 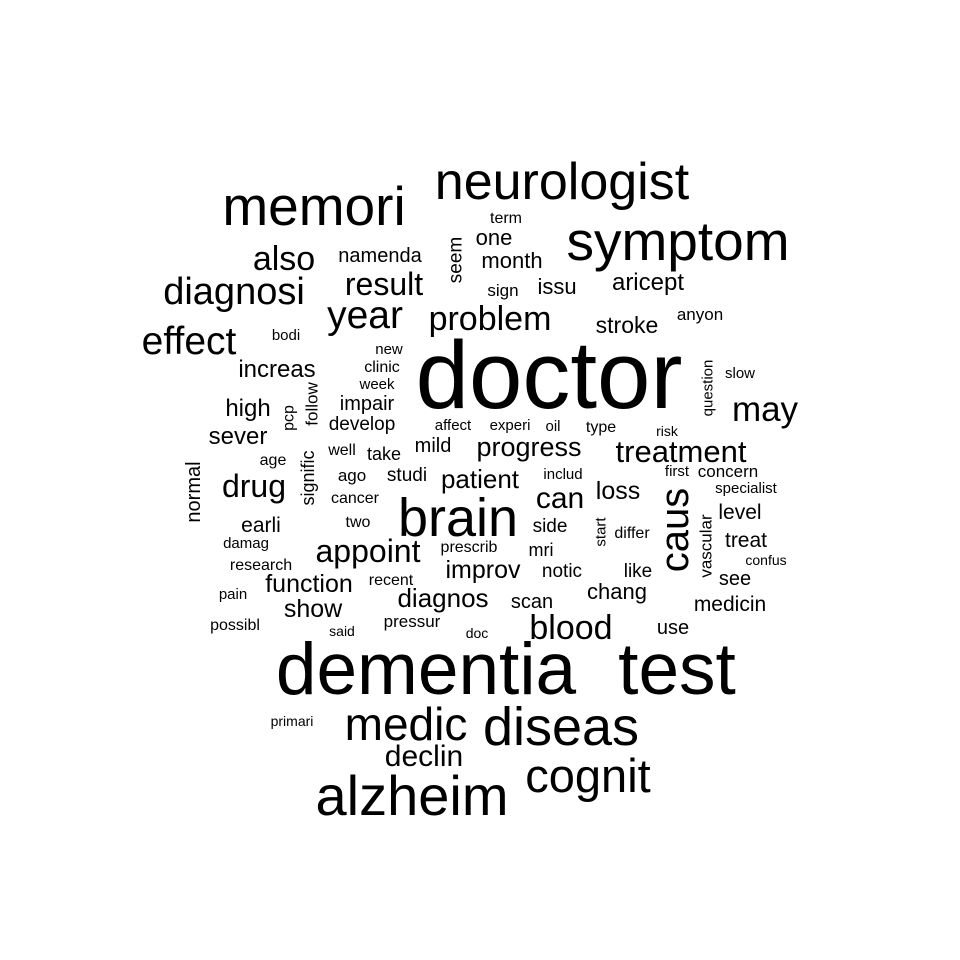 What do you see at coordinates (561, 727) in the screenshot?
I see `word-diseas: diseas` at bounding box center [561, 727].